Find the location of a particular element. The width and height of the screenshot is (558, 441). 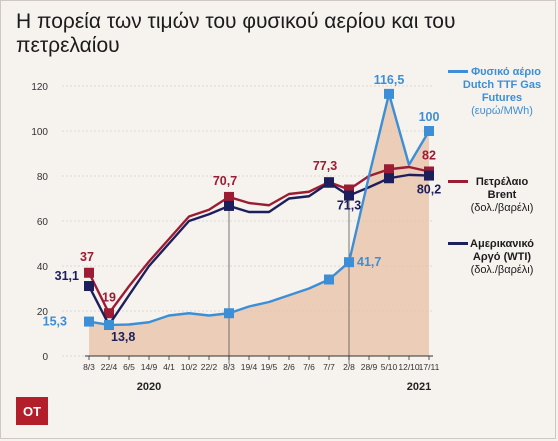

year-label: 2021 is located at coordinates (419, 387).